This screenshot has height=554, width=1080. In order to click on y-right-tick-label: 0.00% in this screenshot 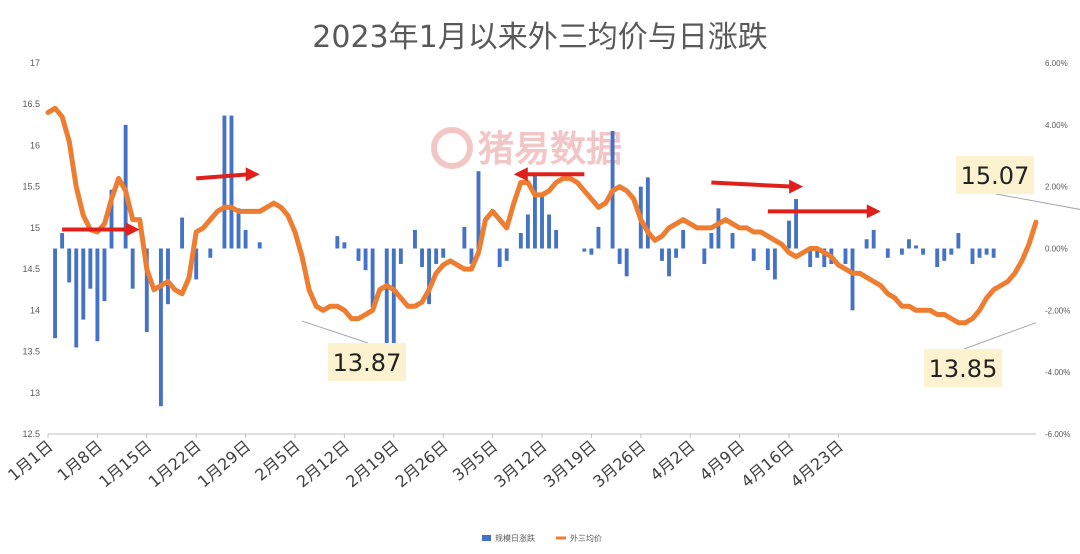, I will do `click(1056, 249)`.